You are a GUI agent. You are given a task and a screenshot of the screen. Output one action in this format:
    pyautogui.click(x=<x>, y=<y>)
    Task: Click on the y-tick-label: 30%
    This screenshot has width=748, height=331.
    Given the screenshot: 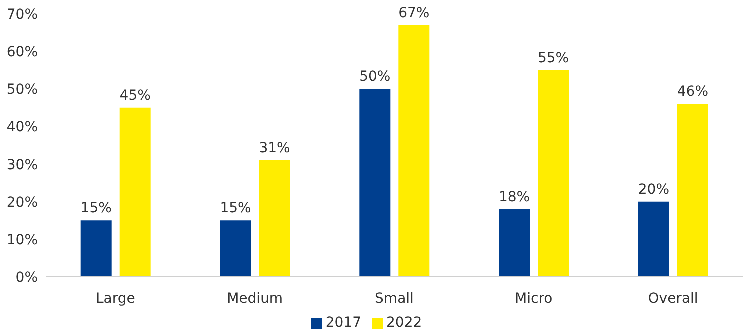 What is the action you would take?
    pyautogui.click(x=22, y=165)
    